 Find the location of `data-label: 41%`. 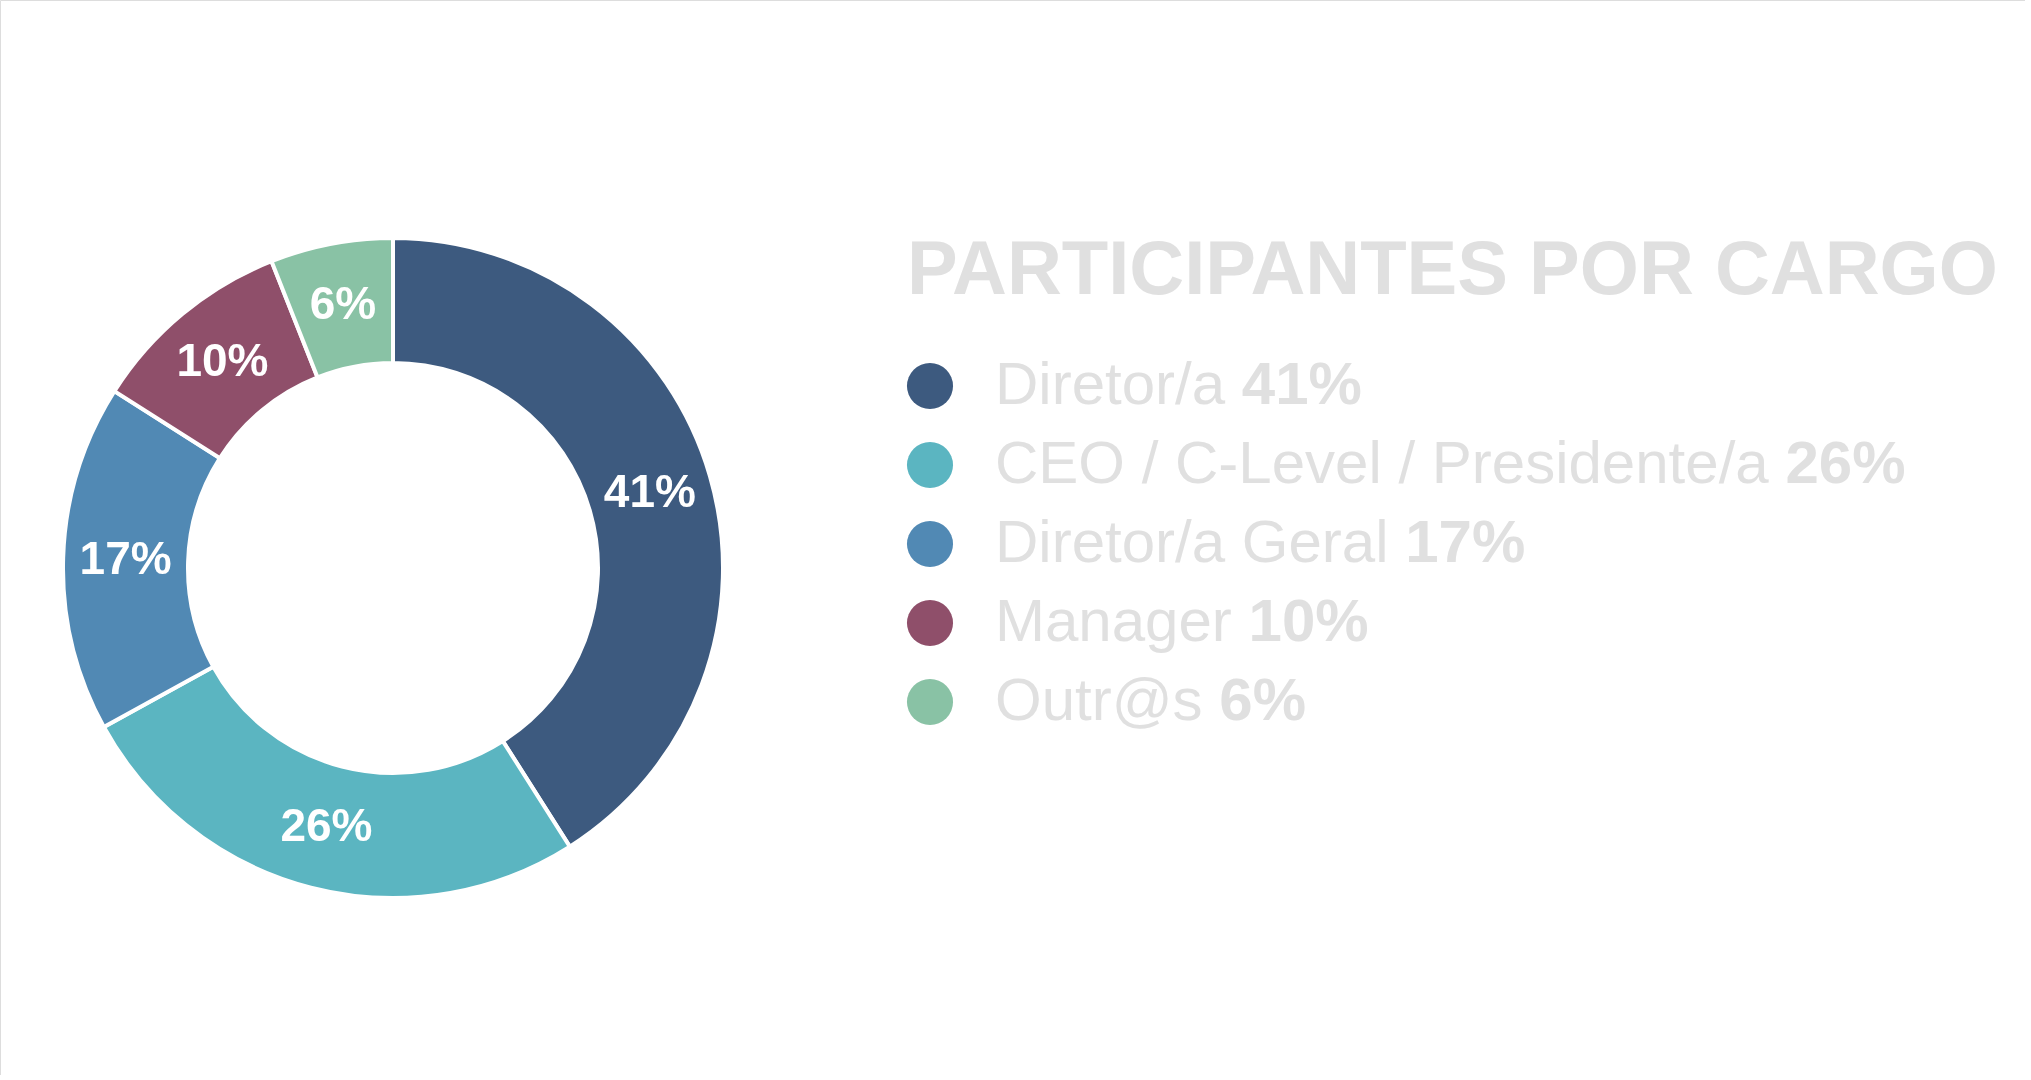

data-label: 41% is located at coordinates (649, 491).